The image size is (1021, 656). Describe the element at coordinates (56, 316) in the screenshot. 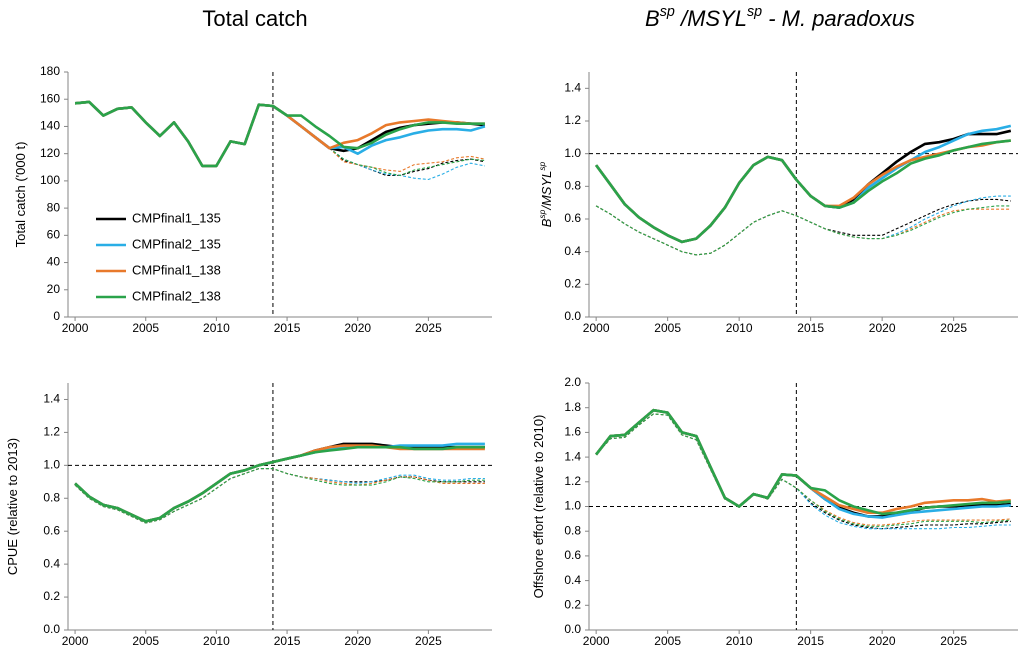

I see `y-tick-label: 0` at that location.